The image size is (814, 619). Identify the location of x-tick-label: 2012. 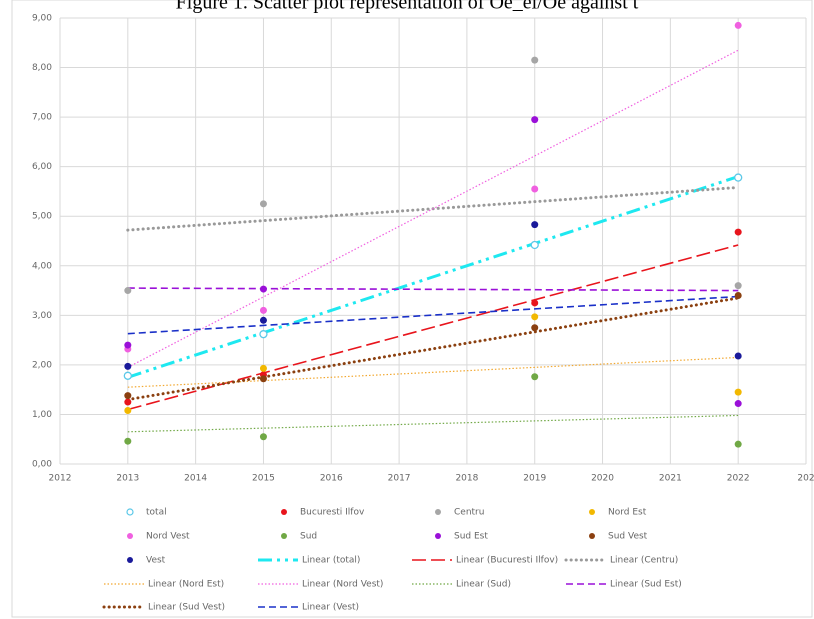
(60, 479).